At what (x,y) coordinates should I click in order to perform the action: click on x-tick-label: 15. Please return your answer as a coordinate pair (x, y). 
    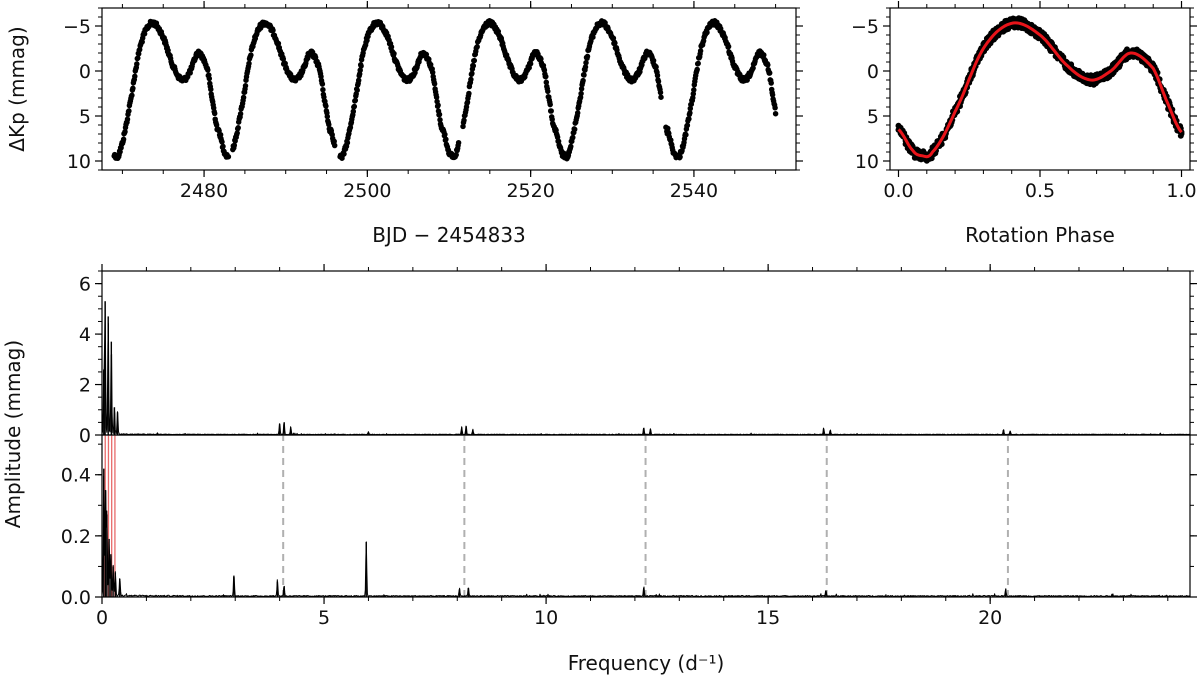
    Looking at the image, I should click on (768, 618).